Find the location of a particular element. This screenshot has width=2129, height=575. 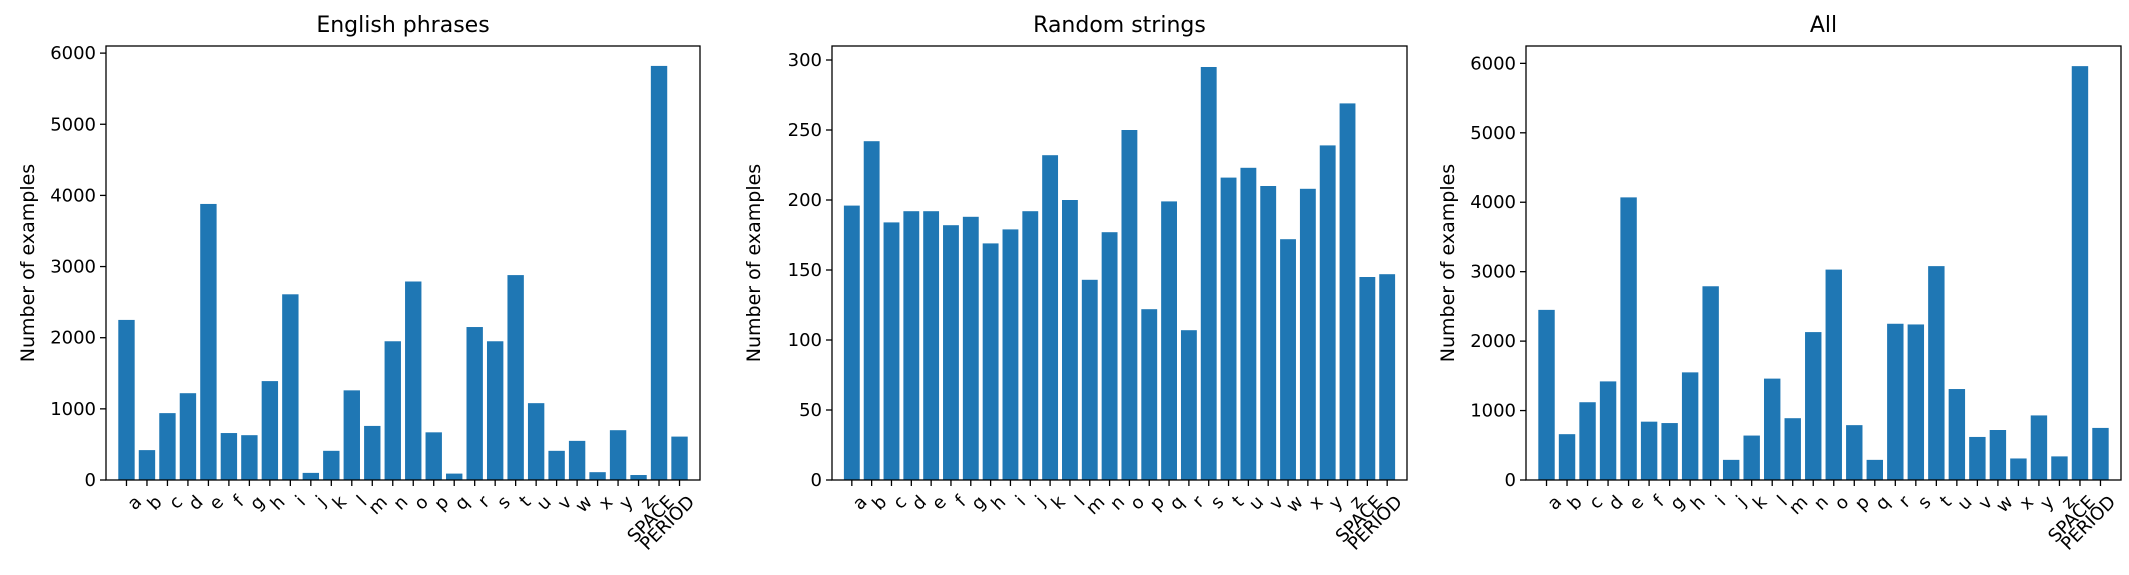

y-tick-label: 150 is located at coordinates (805, 270).